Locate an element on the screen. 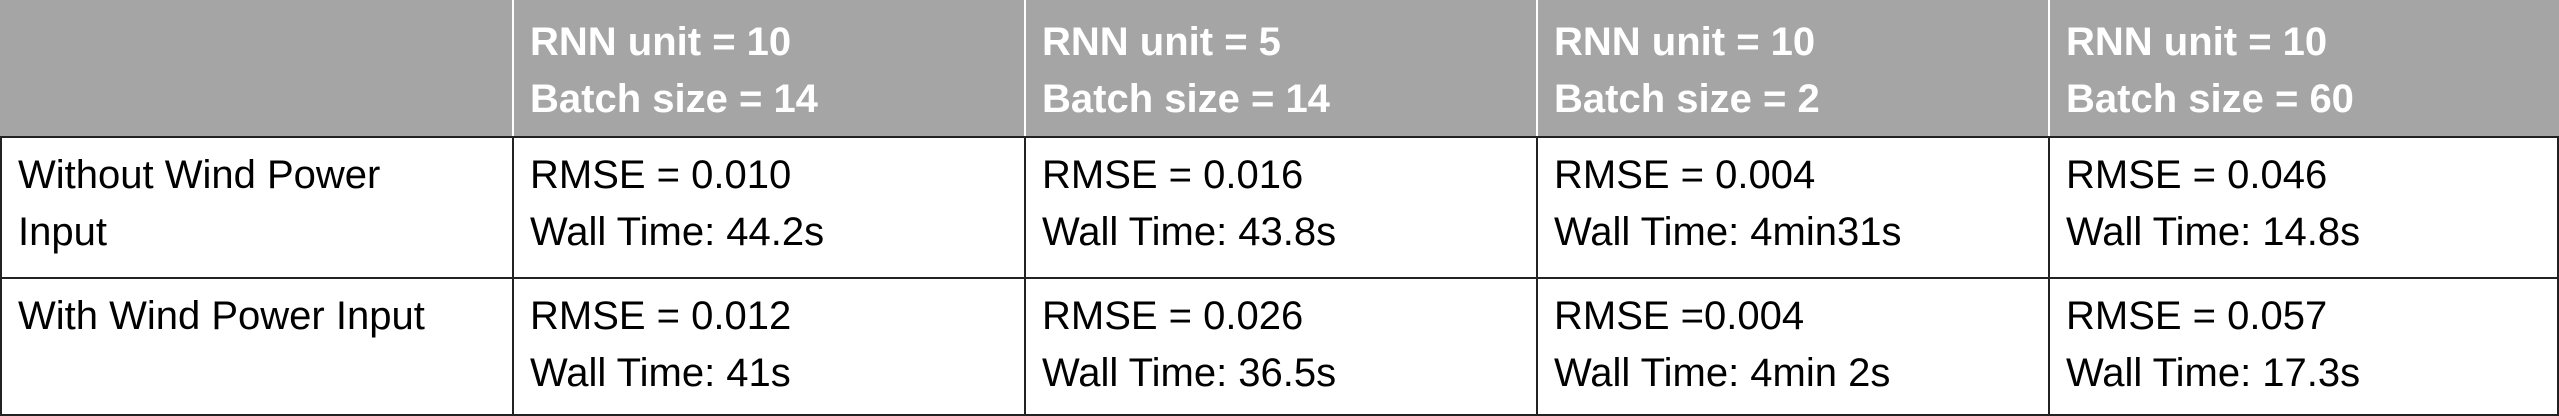  column-header-1: RNN unit = 10 Batch size = 14 is located at coordinates (769, 69).